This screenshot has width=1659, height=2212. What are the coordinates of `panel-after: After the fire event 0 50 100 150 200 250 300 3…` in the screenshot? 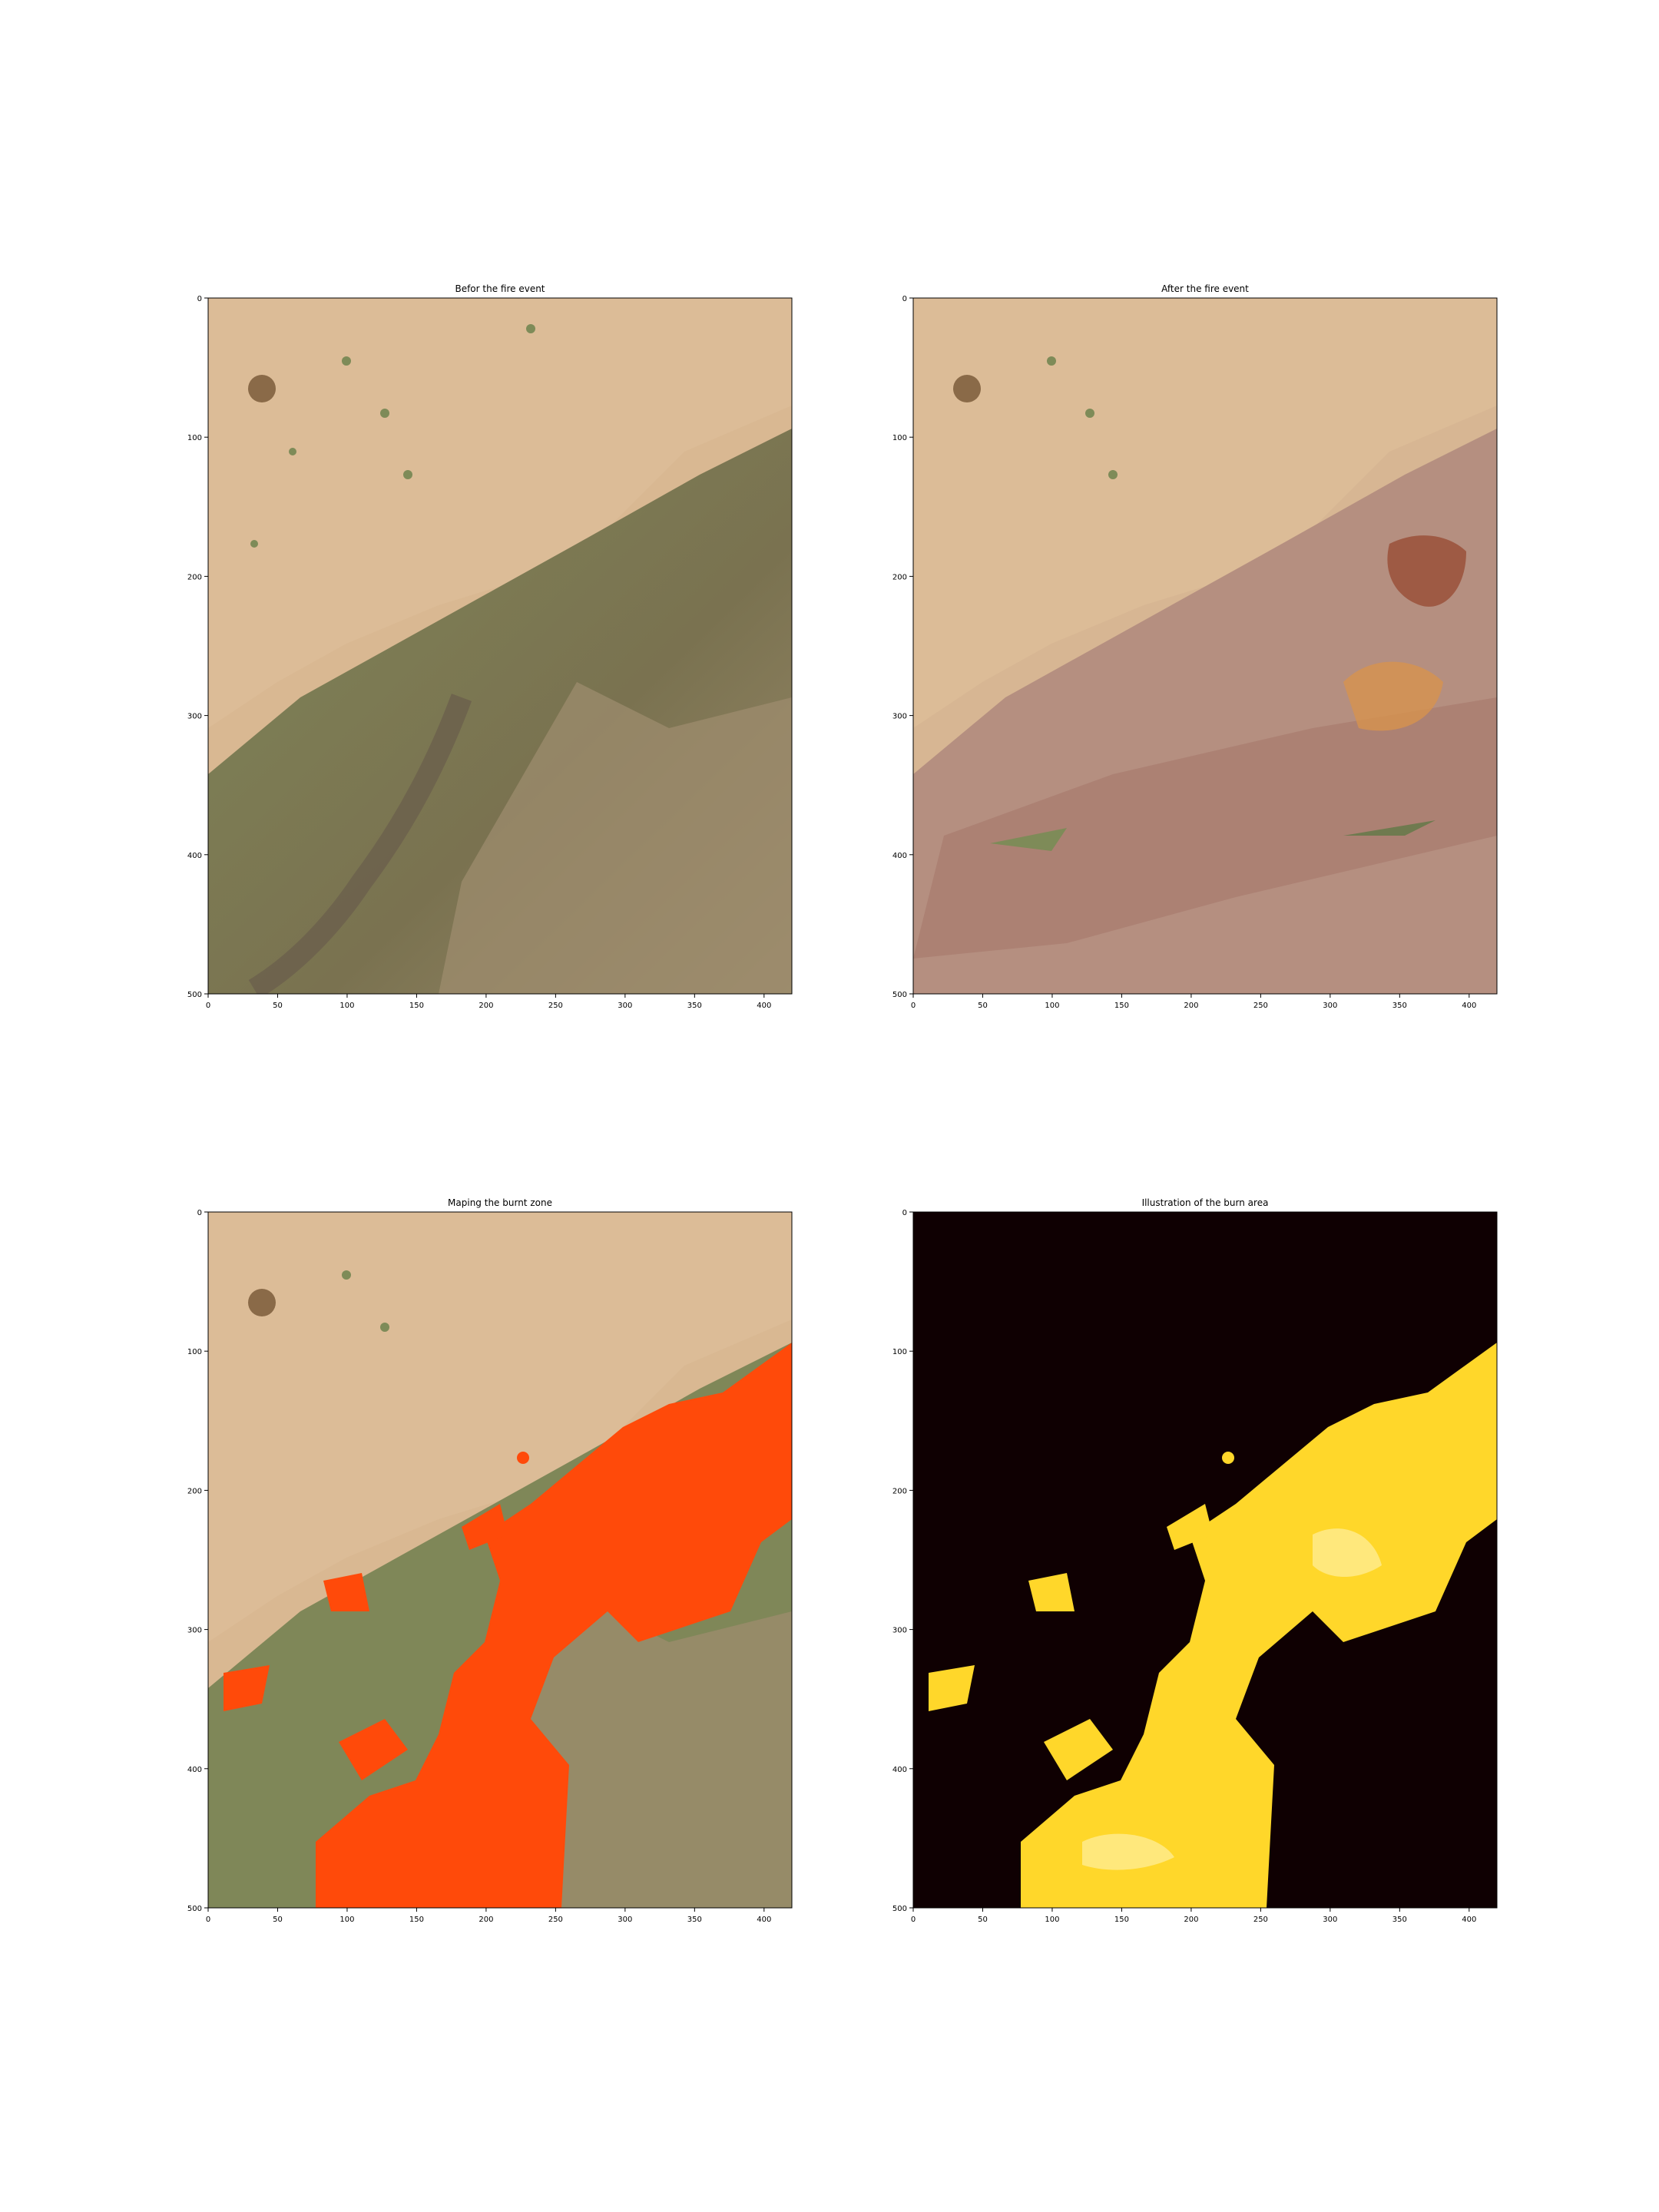 It's located at (1195, 647).